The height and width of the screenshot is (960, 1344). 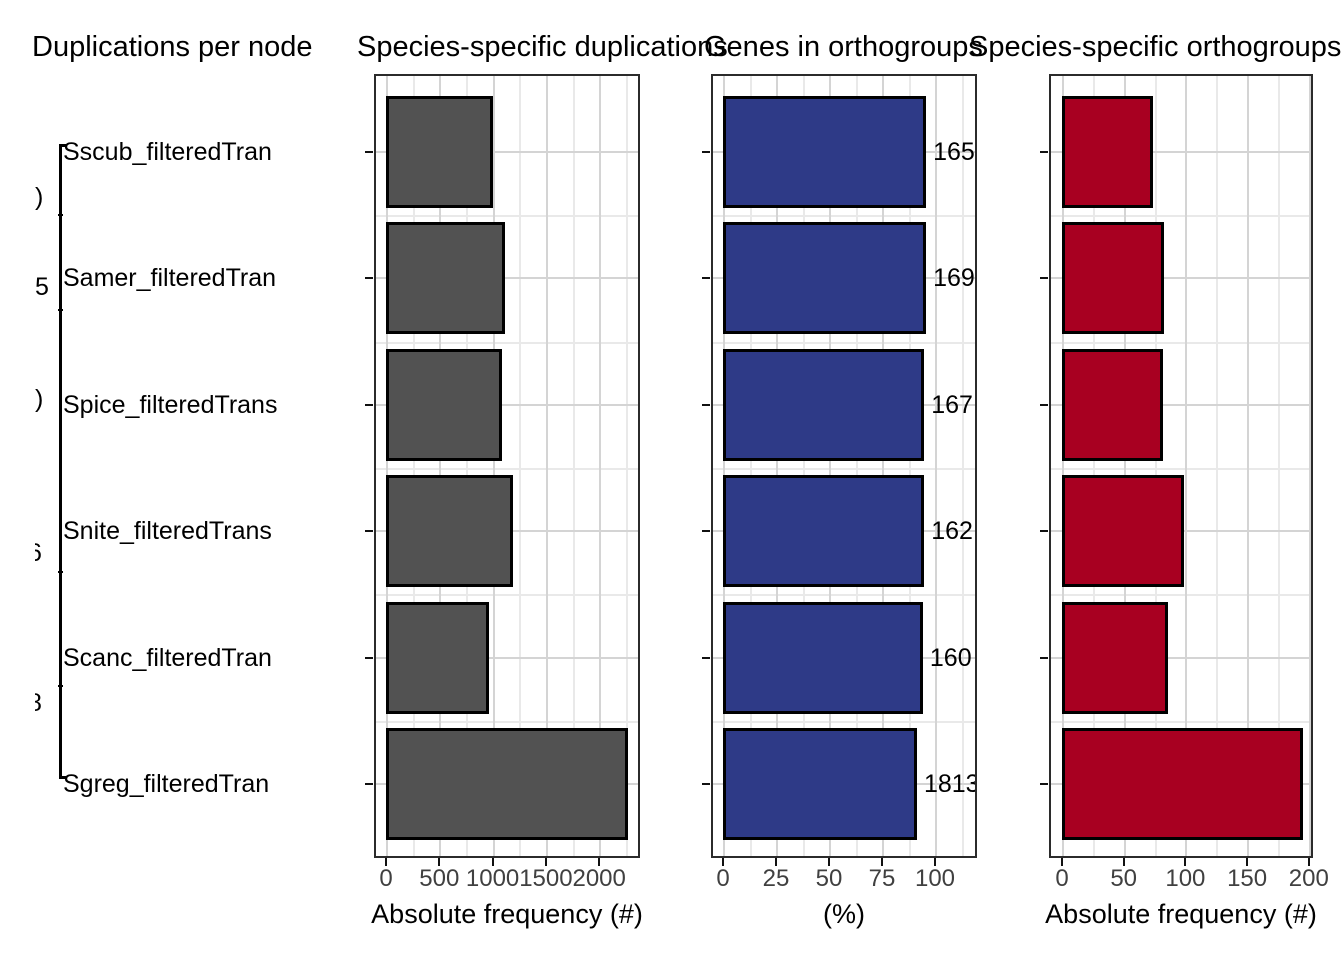 I want to click on node-label-fragment-text: 5, so click(x=41, y=287).